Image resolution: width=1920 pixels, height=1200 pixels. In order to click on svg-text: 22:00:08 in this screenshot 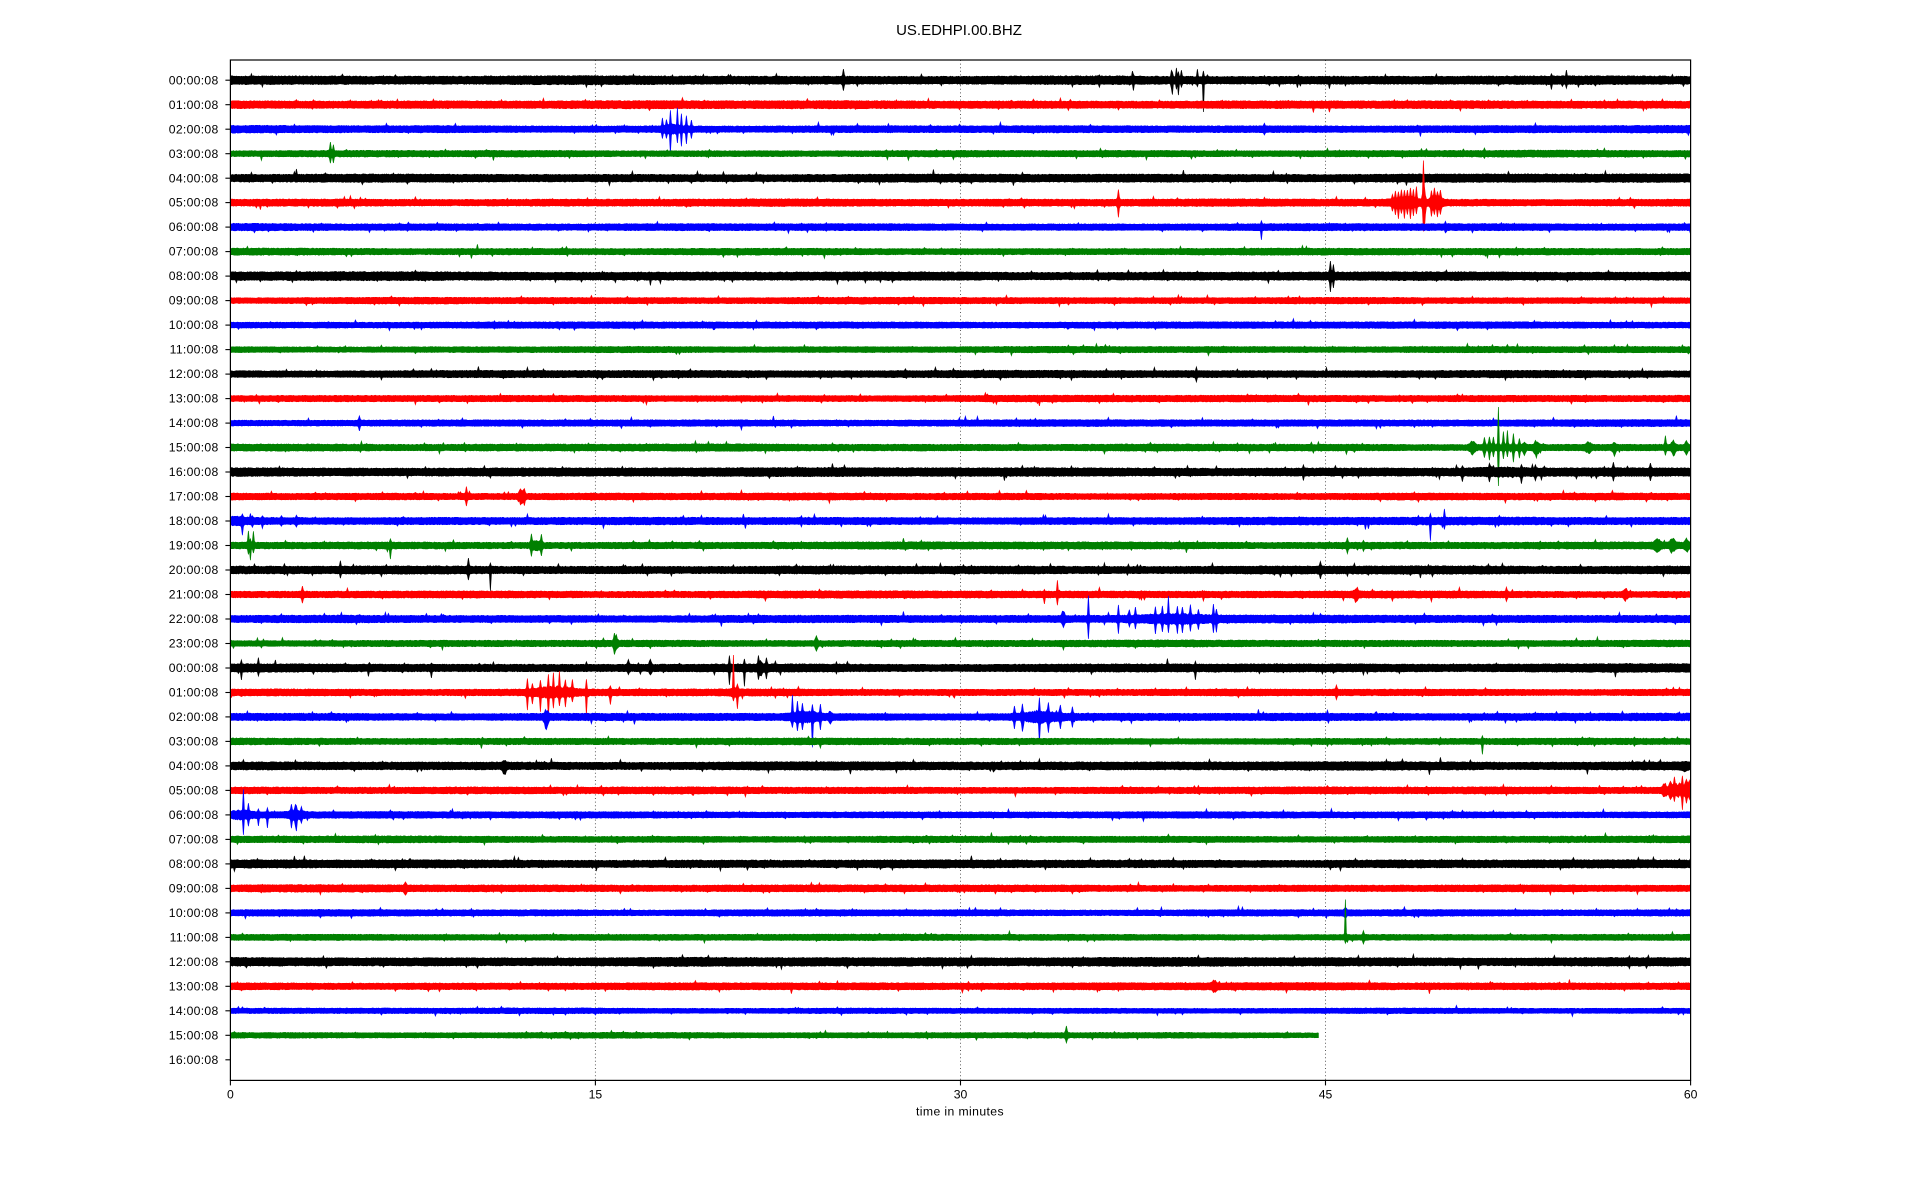, I will do `click(194, 619)`.